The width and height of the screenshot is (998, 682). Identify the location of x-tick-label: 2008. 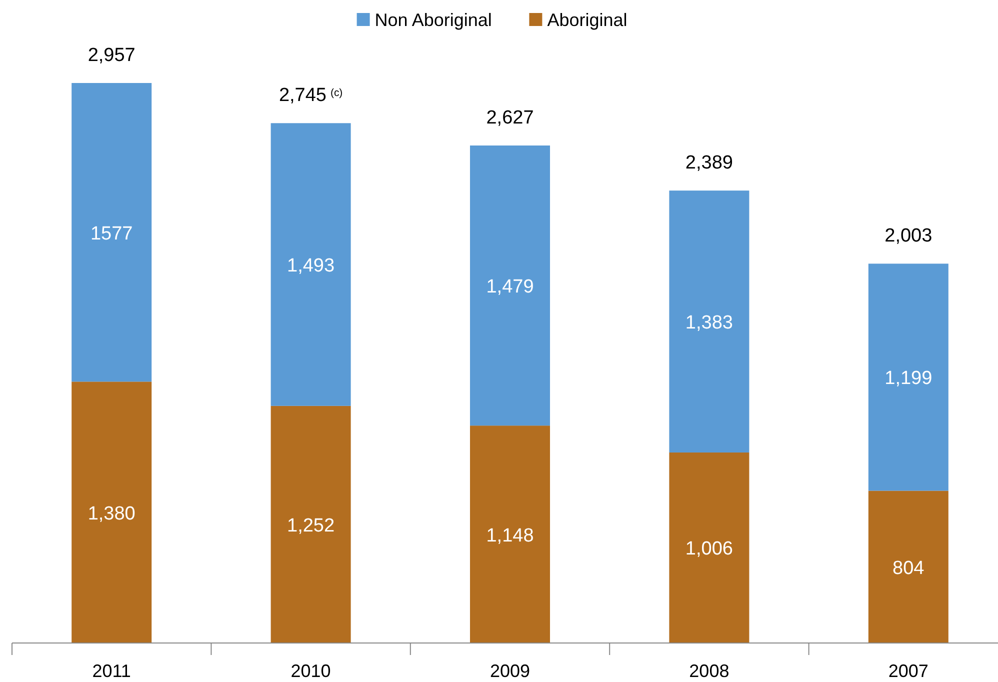
(709, 671).